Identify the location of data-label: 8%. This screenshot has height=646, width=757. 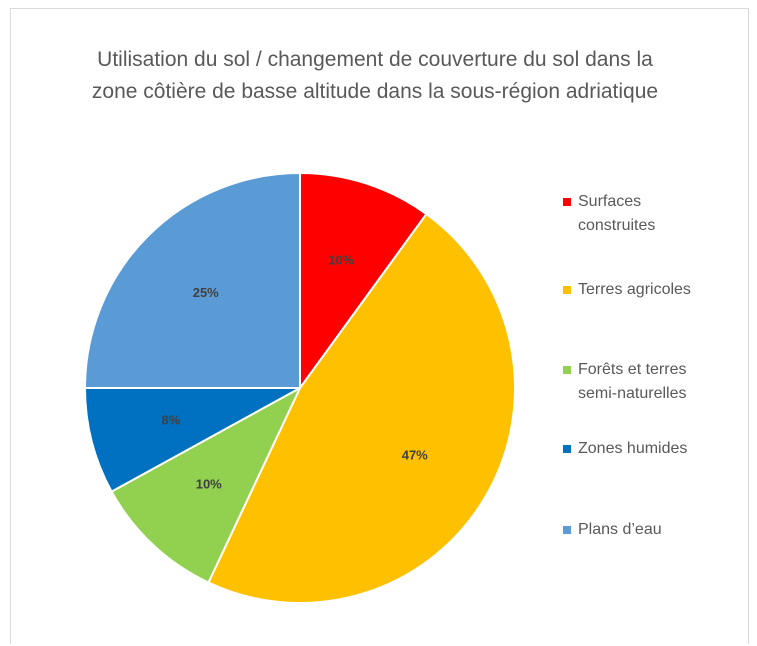
(170, 420).